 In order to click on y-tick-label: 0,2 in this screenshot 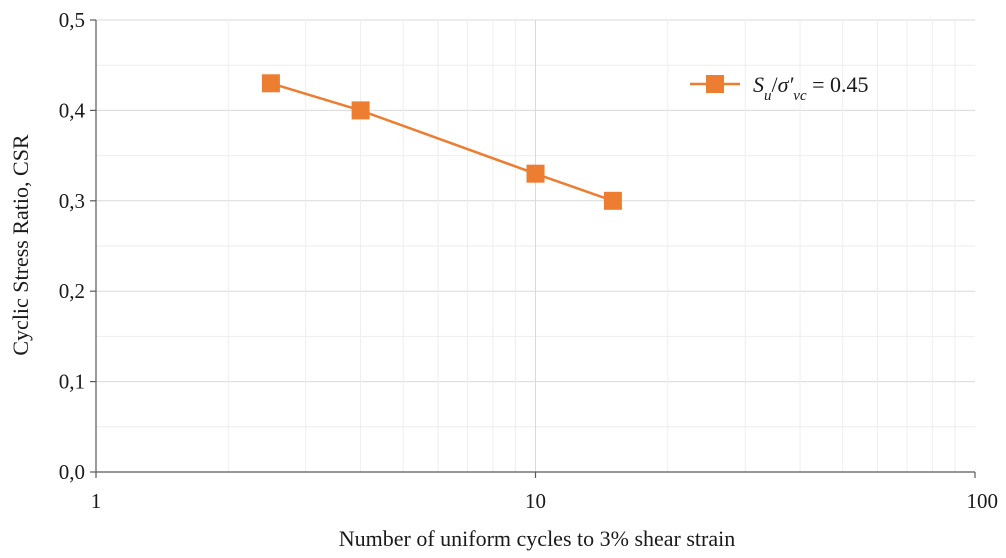, I will do `click(72, 291)`.